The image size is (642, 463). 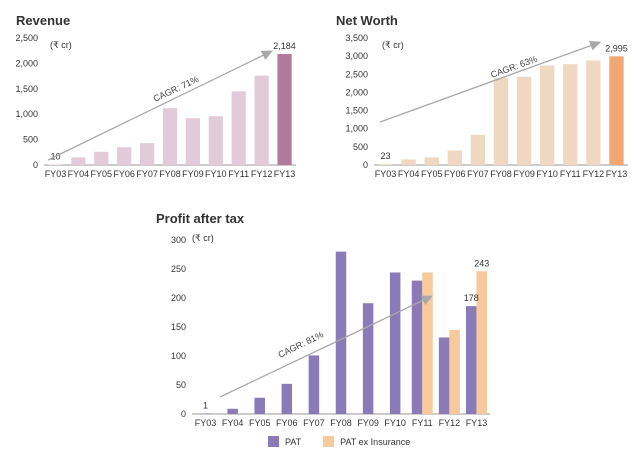 I want to click on legend-swatch-pat, so click(x=273, y=441).